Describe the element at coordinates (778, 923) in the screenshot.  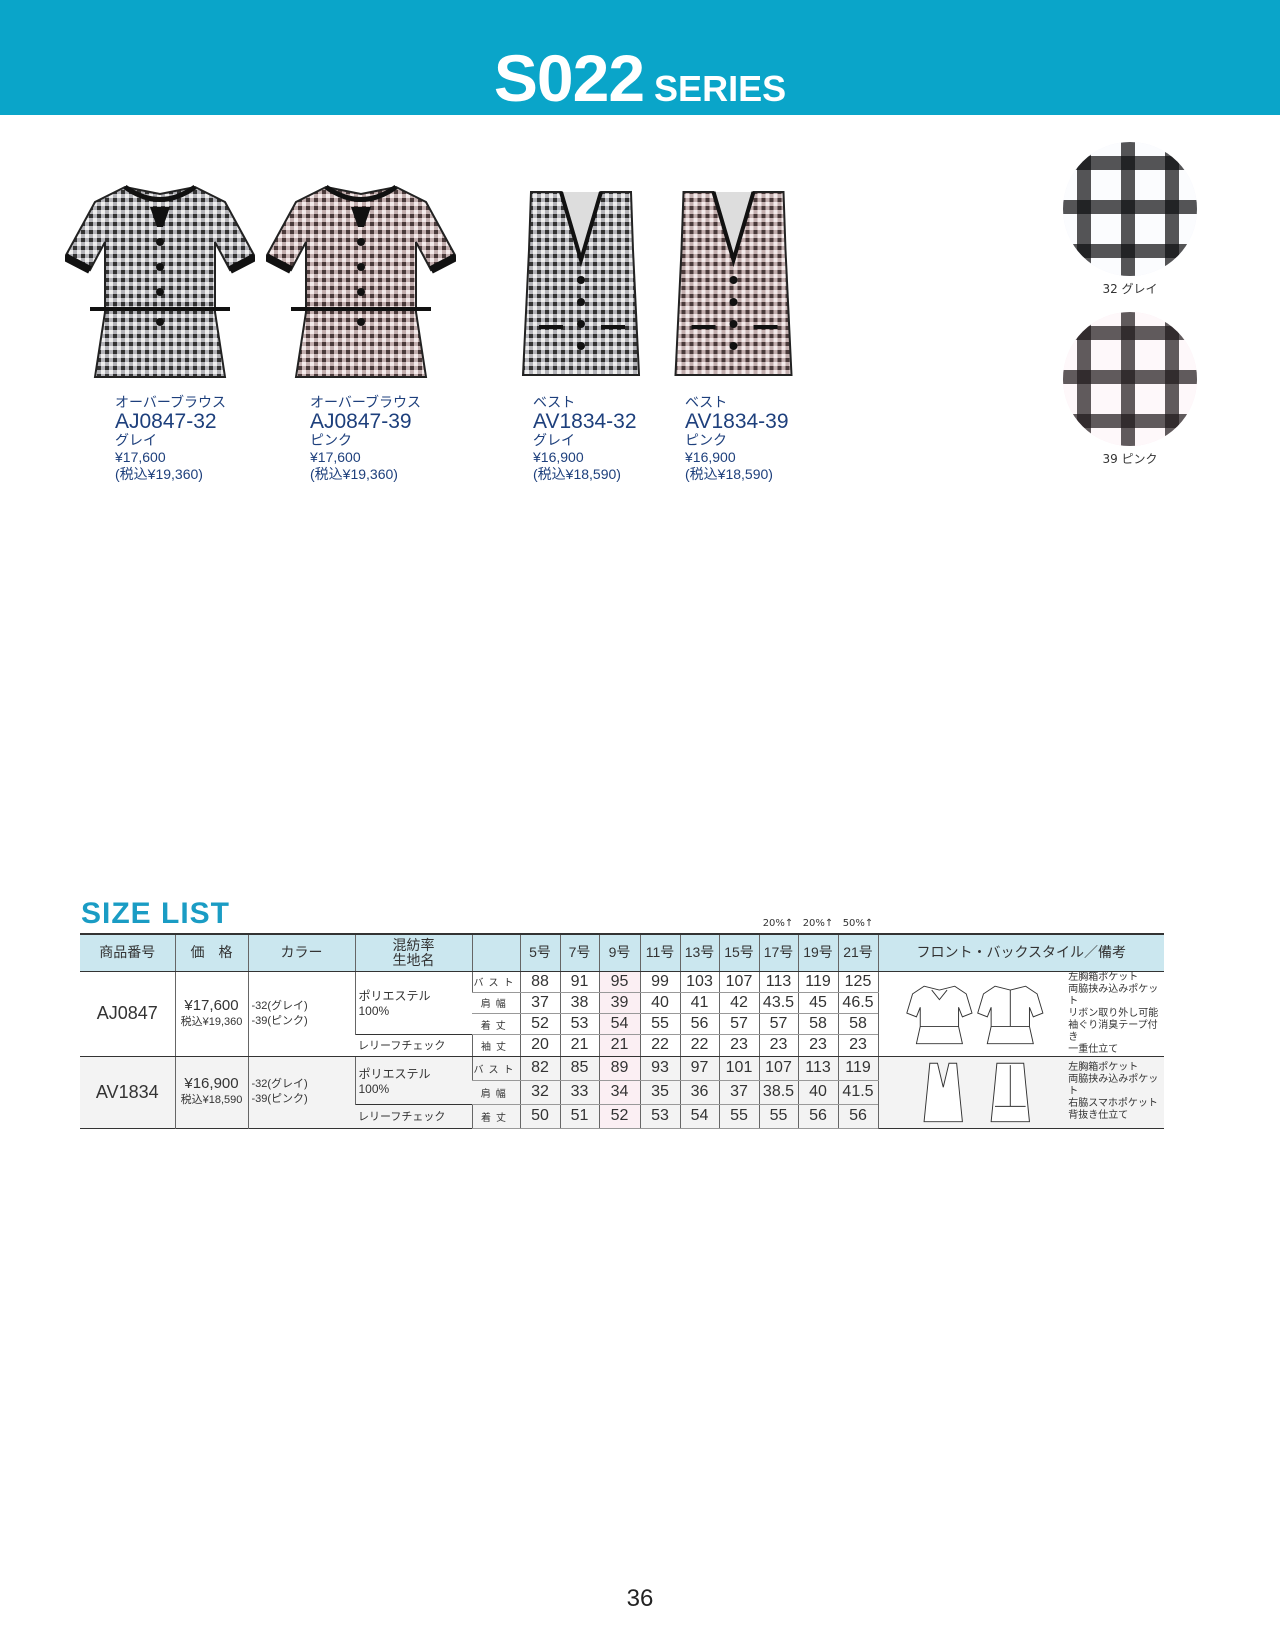
I see `surcharge-17: 20%↑` at that location.